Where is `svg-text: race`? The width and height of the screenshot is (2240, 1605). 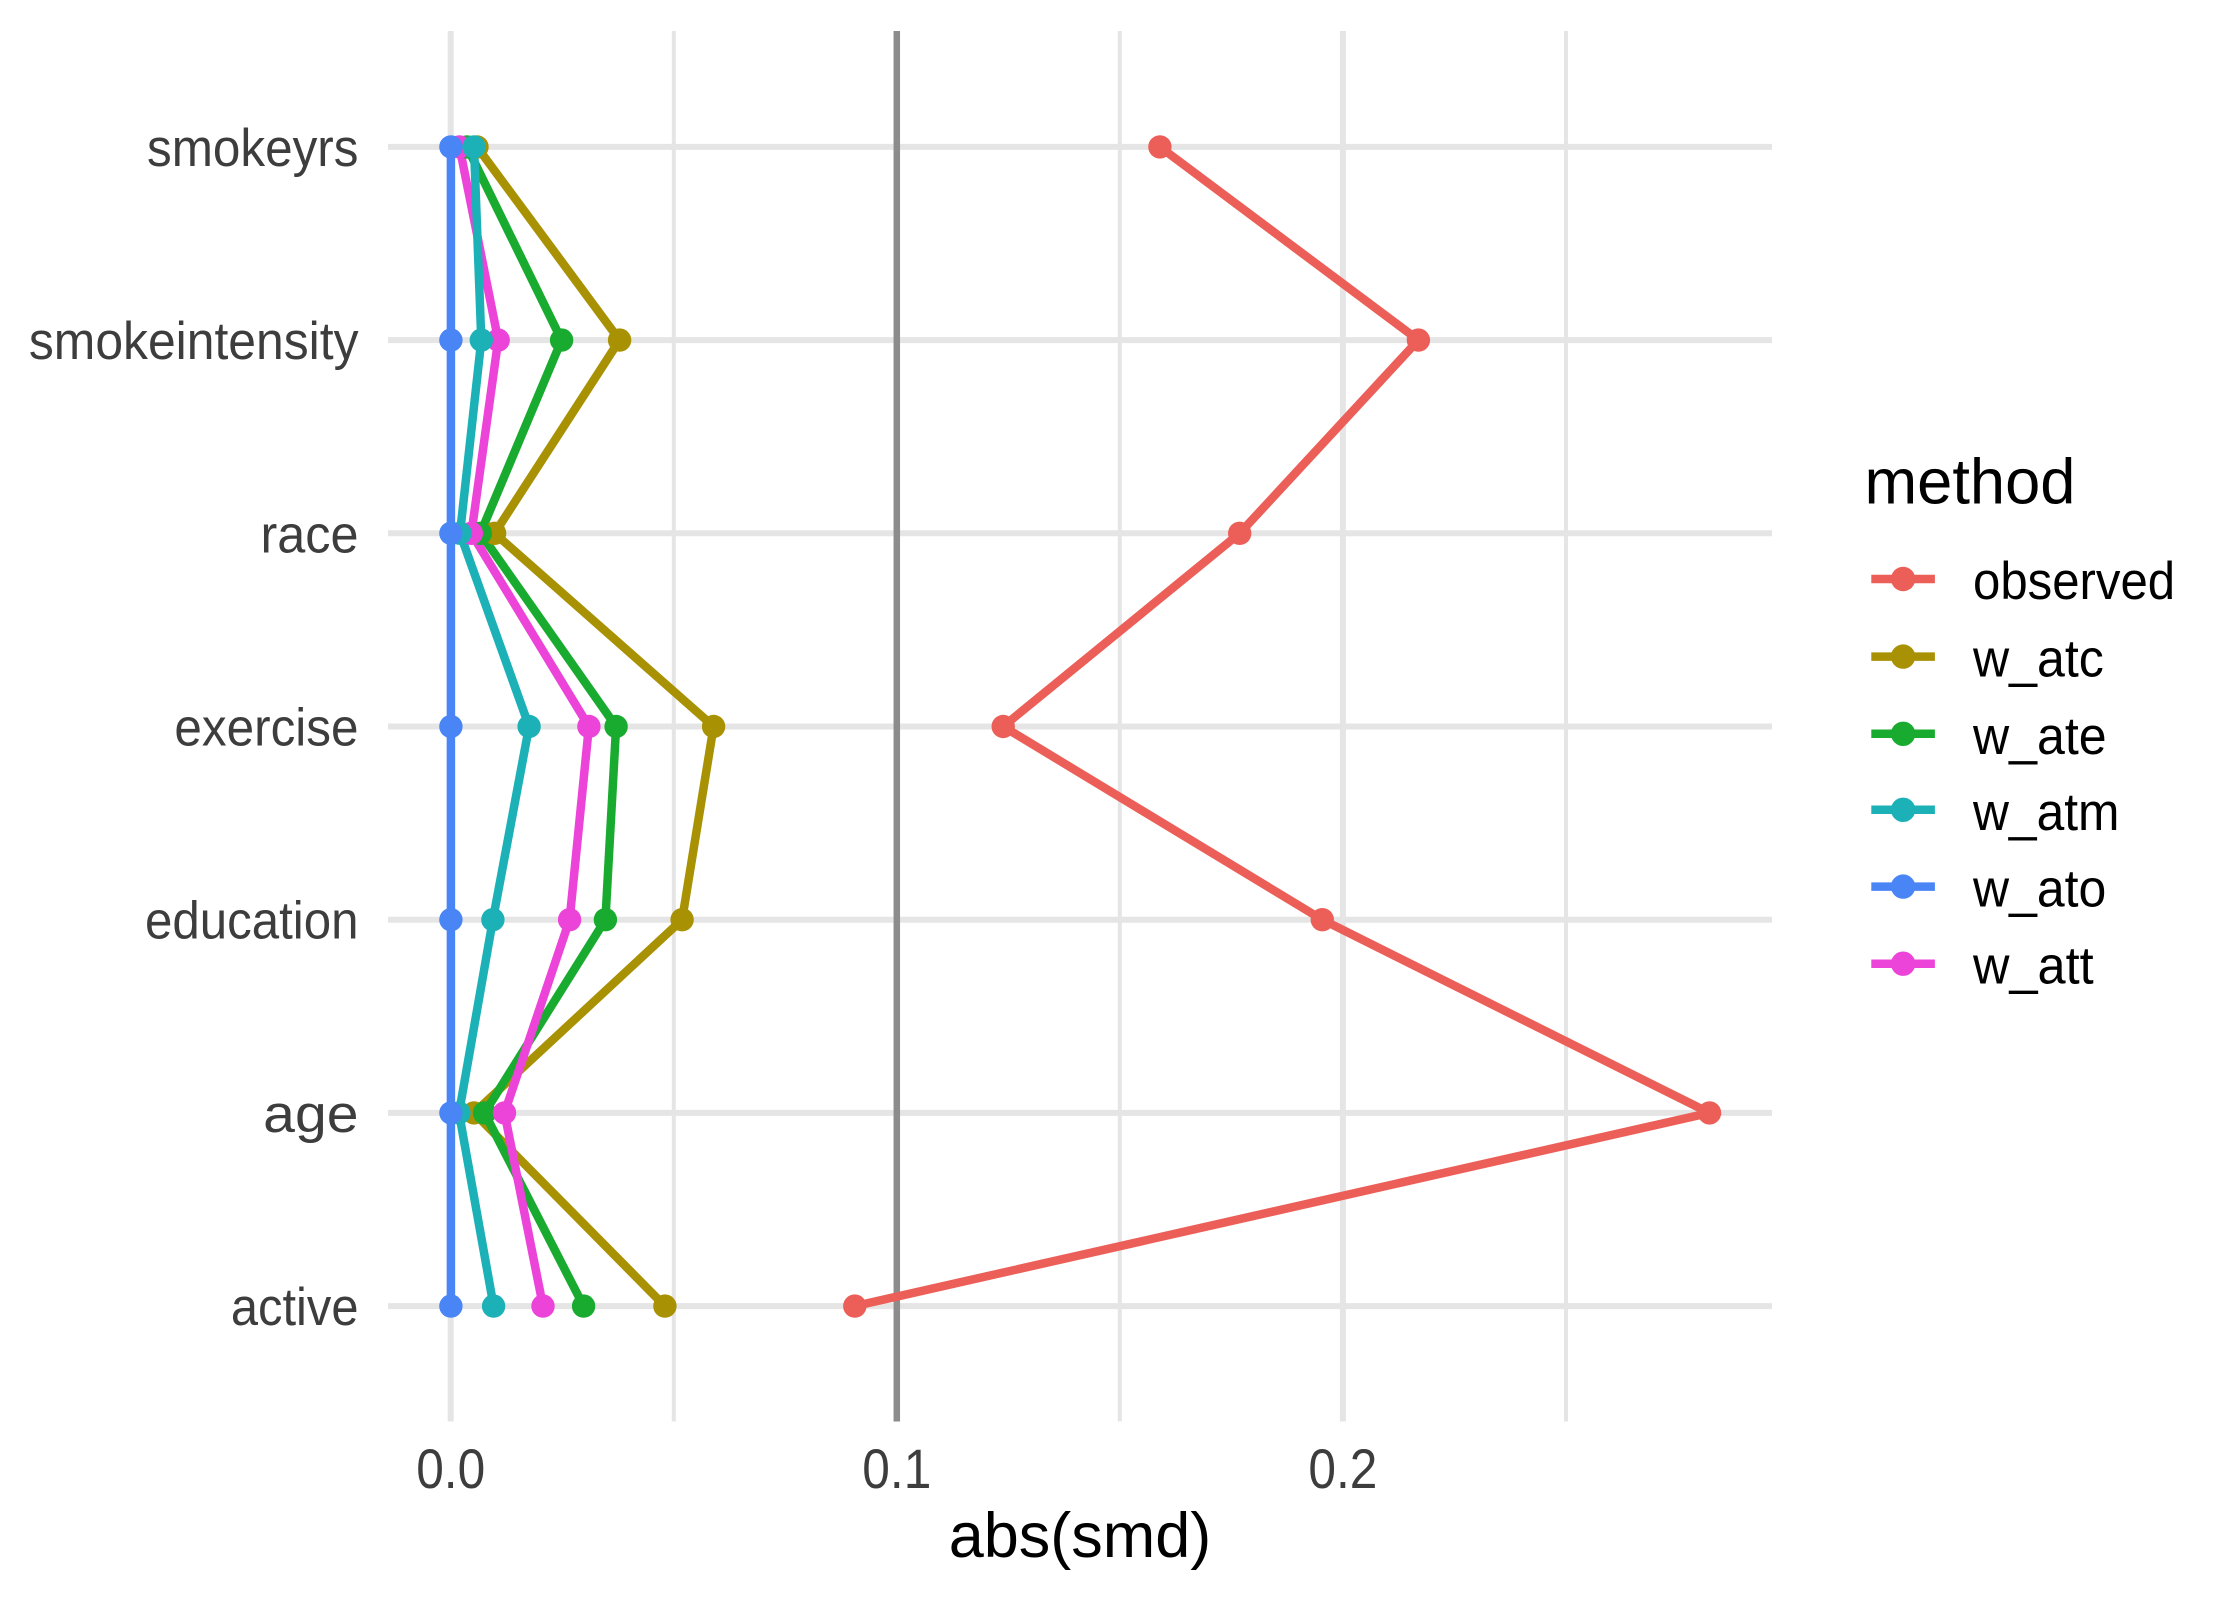 svg-text: race is located at coordinates (310, 534).